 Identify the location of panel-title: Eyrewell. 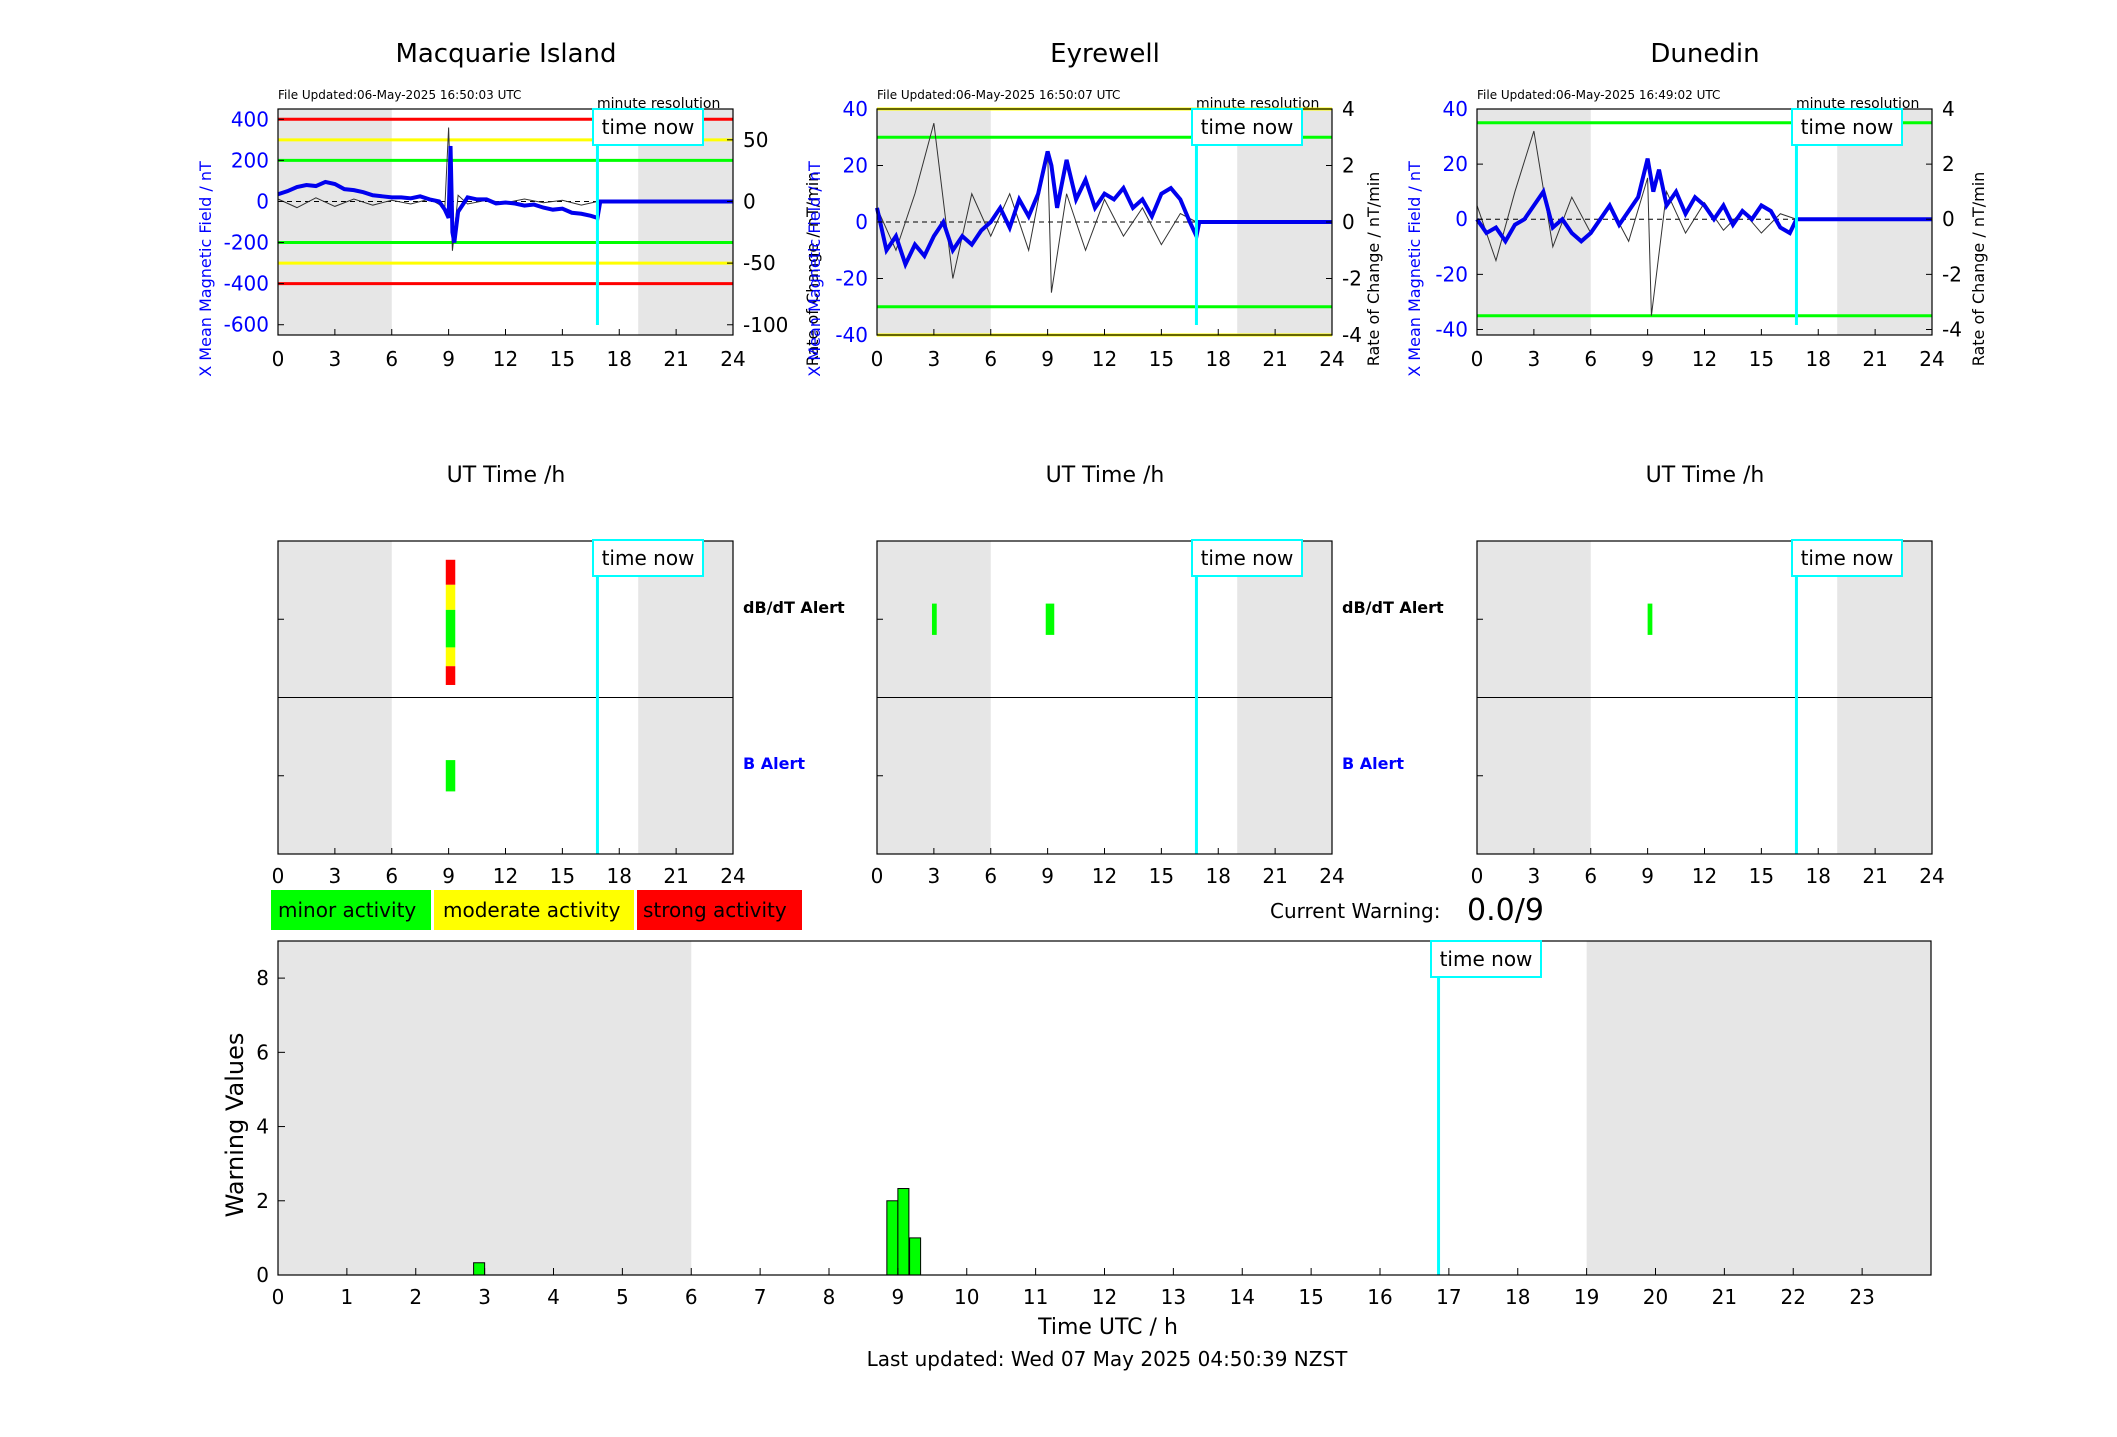
(1105, 54).